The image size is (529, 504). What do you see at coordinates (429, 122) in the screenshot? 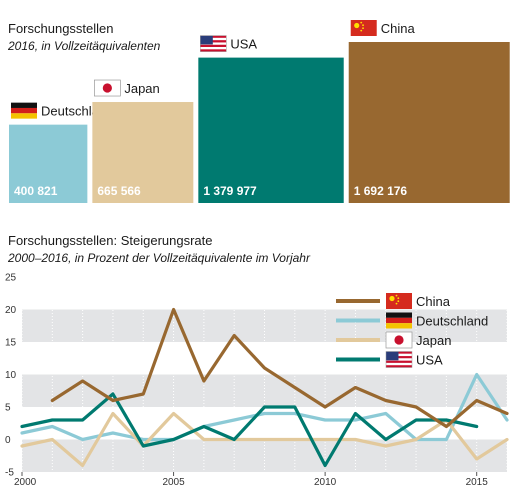
I see `bar-china` at bounding box center [429, 122].